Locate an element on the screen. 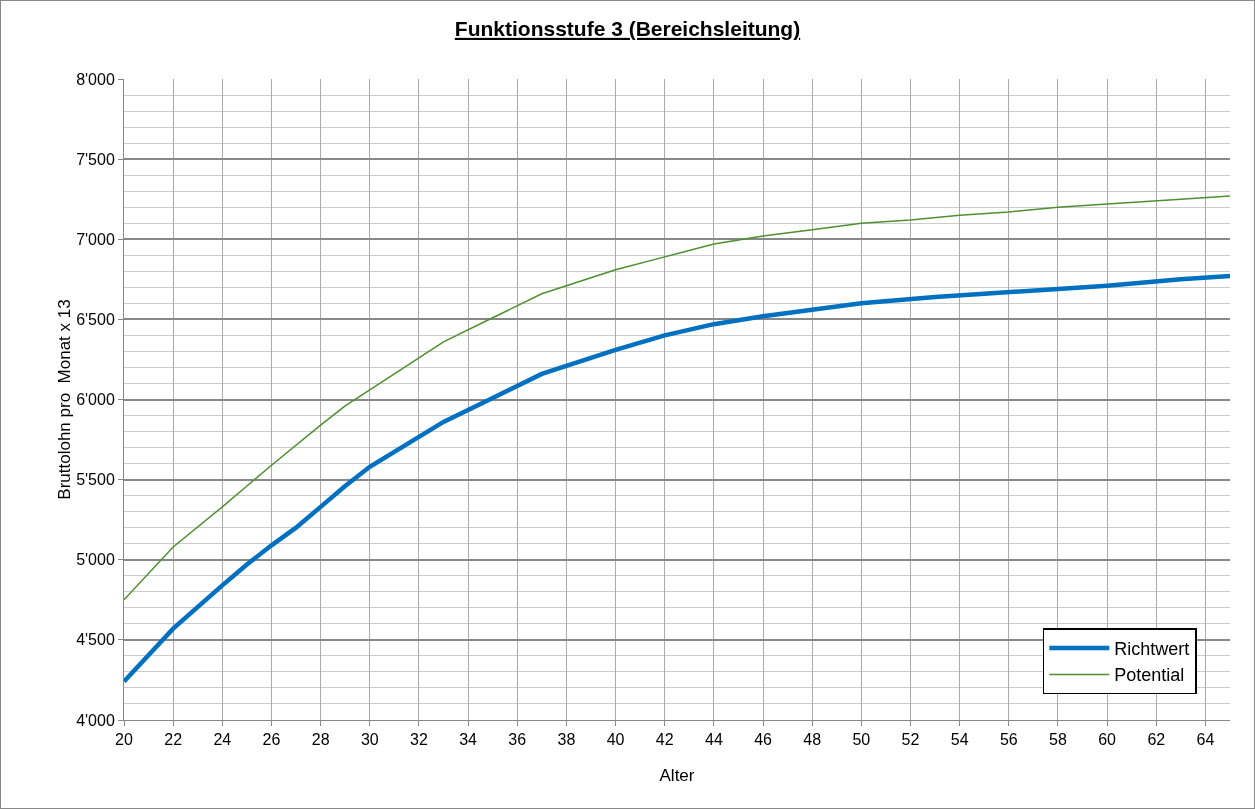 Image resolution: width=1255 pixels, height=809 pixels. y-tick-label: 4'500 is located at coordinates (95, 640).